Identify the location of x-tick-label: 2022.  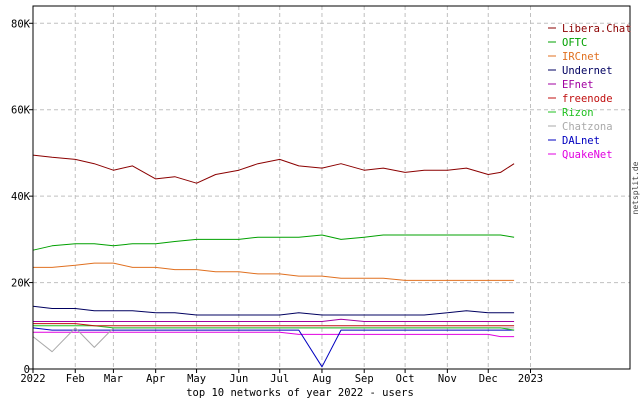
(32, 379).